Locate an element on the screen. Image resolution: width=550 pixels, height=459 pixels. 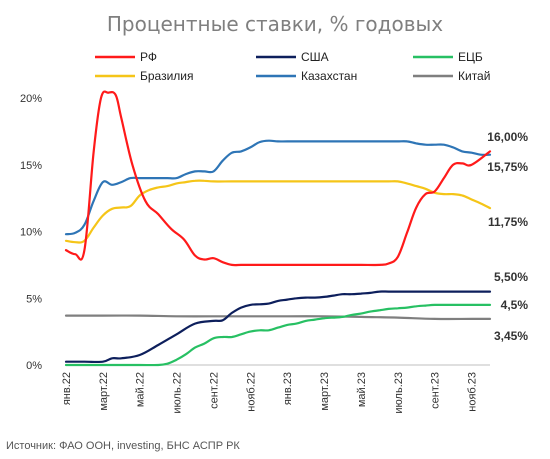
x-tick-label: сент.22 is located at coordinates (214, 390).